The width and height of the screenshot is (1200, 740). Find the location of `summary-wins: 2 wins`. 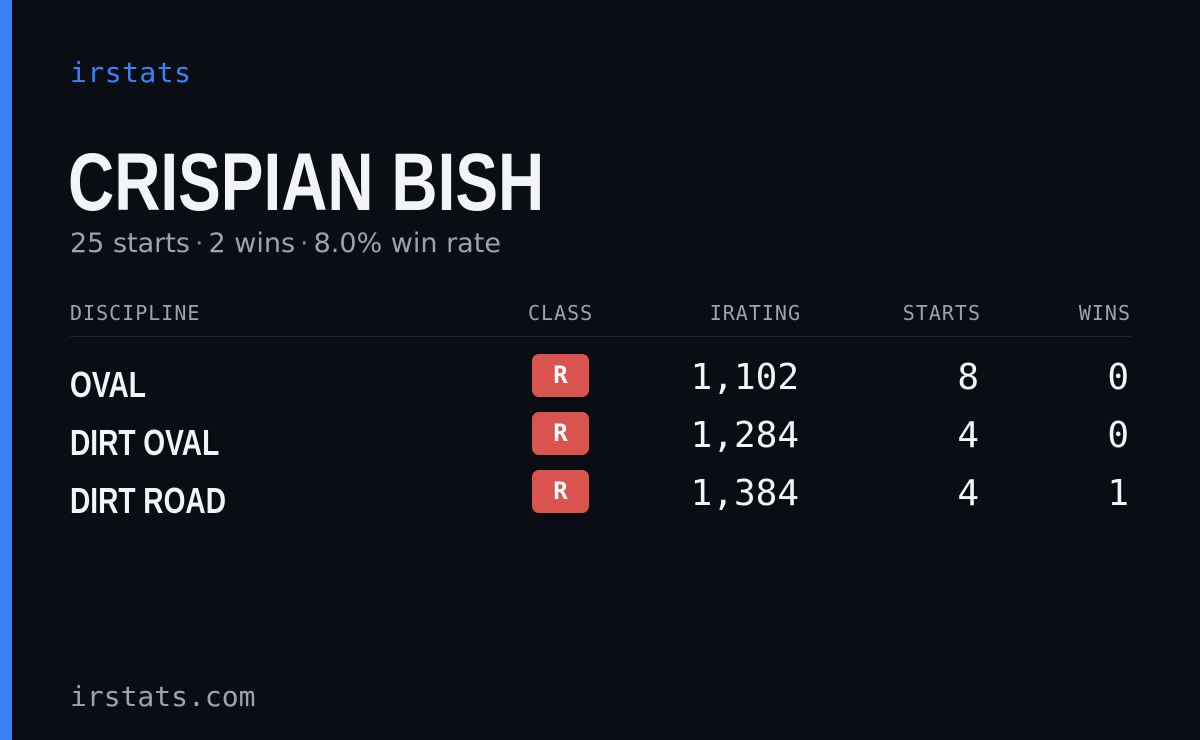

summary-wins: 2 wins is located at coordinates (252, 243).